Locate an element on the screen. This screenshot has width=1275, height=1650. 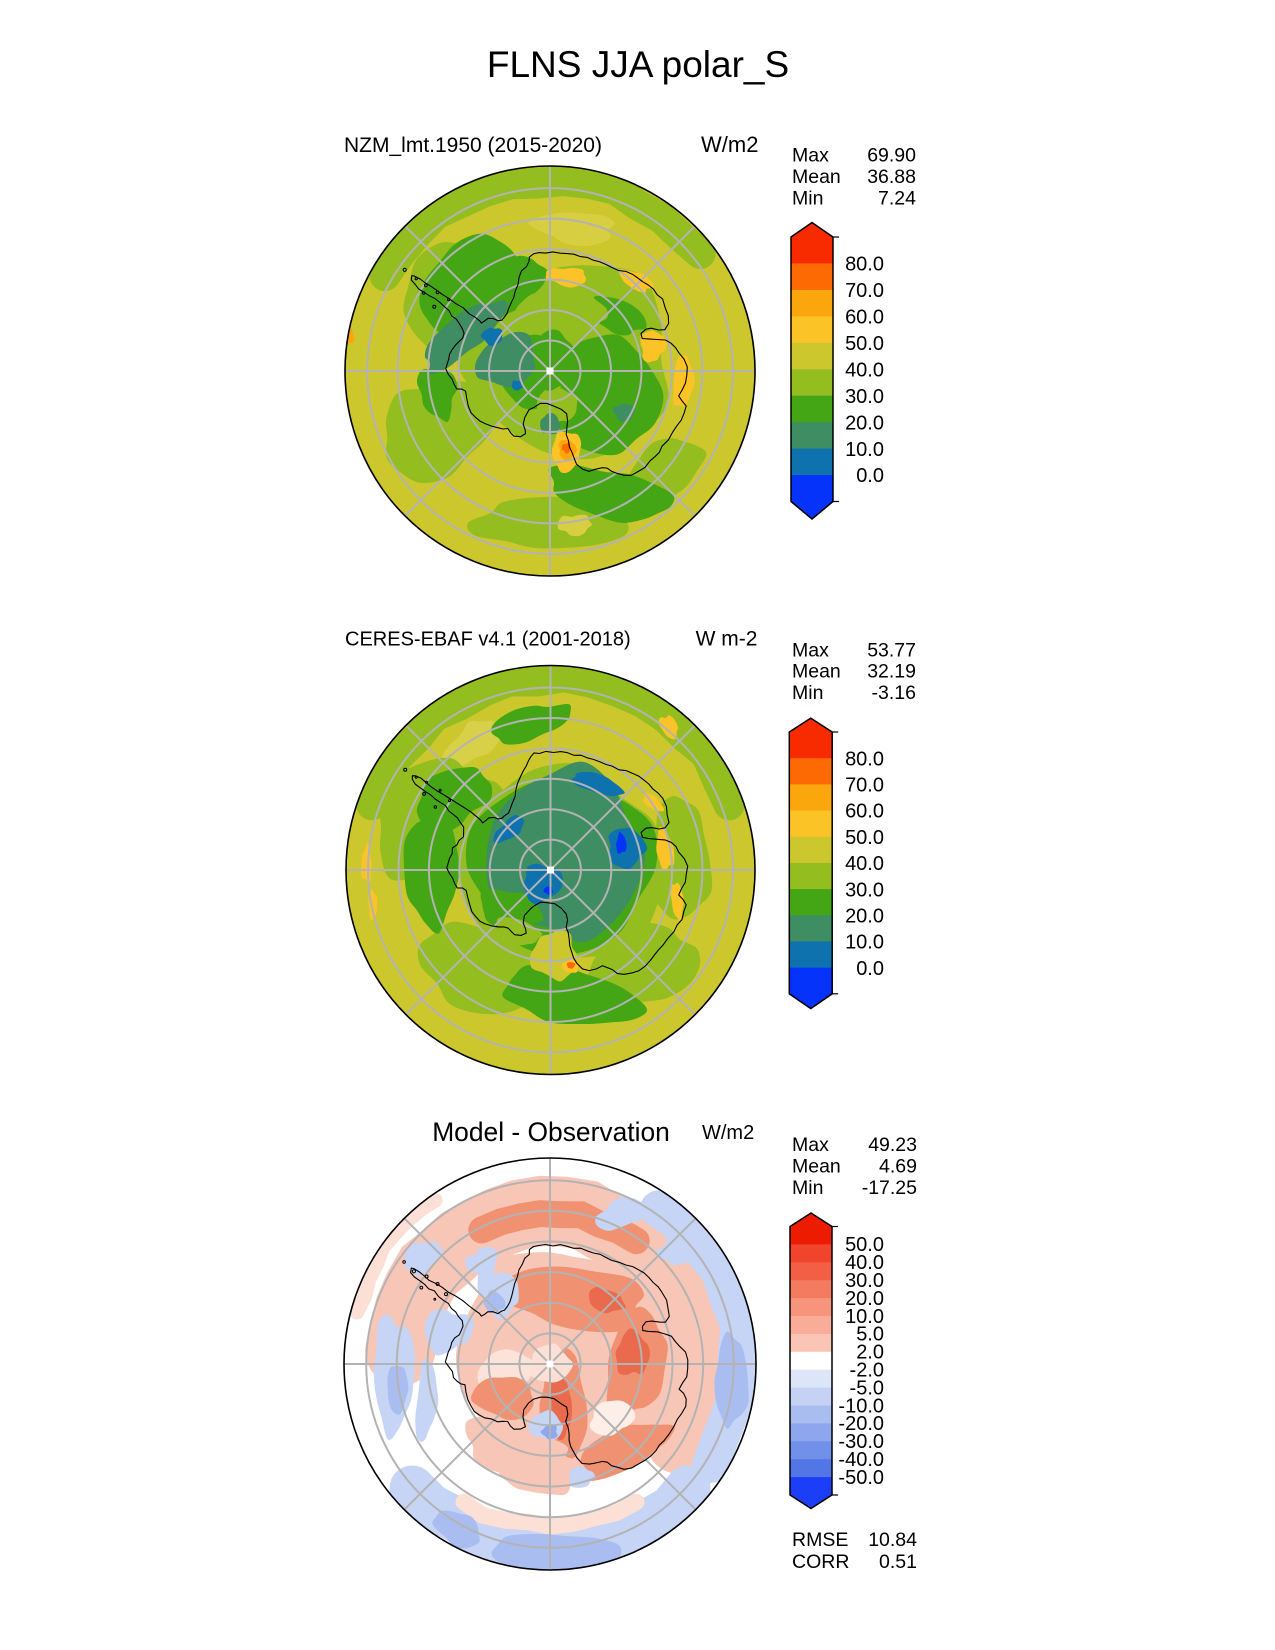
svg-text: 49.23 is located at coordinates (892, 1145).